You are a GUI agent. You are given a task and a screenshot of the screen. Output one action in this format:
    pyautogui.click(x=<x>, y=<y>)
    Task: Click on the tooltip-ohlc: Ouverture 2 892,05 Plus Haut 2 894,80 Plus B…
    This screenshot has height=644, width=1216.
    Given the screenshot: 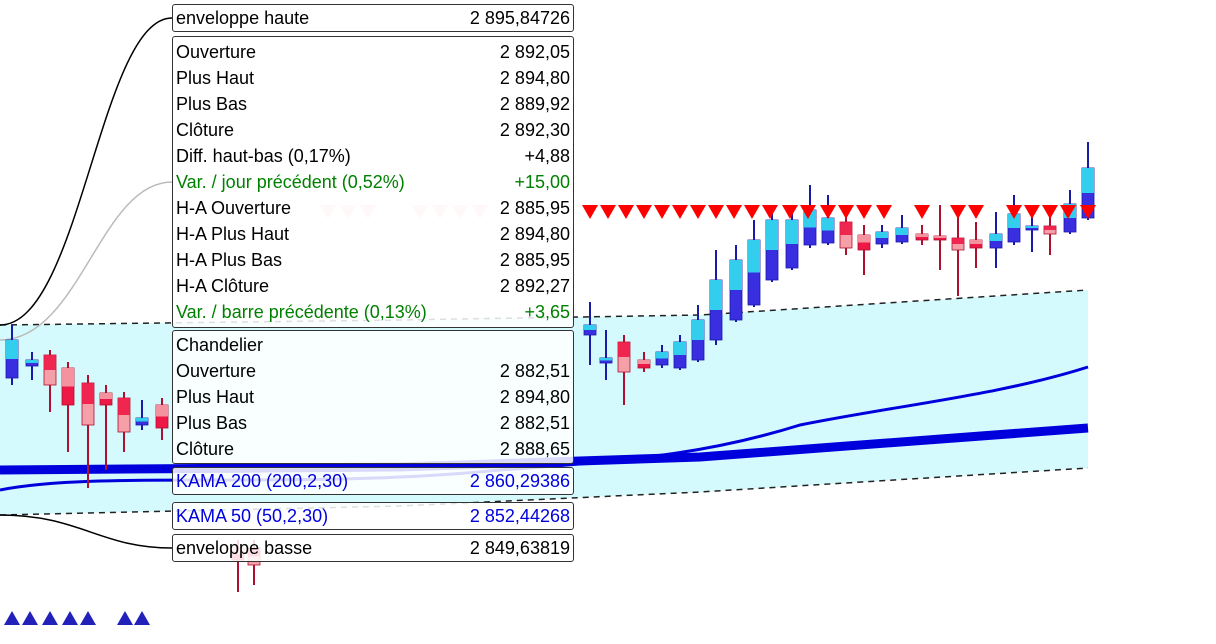 What is the action you would take?
    pyautogui.click(x=373, y=182)
    